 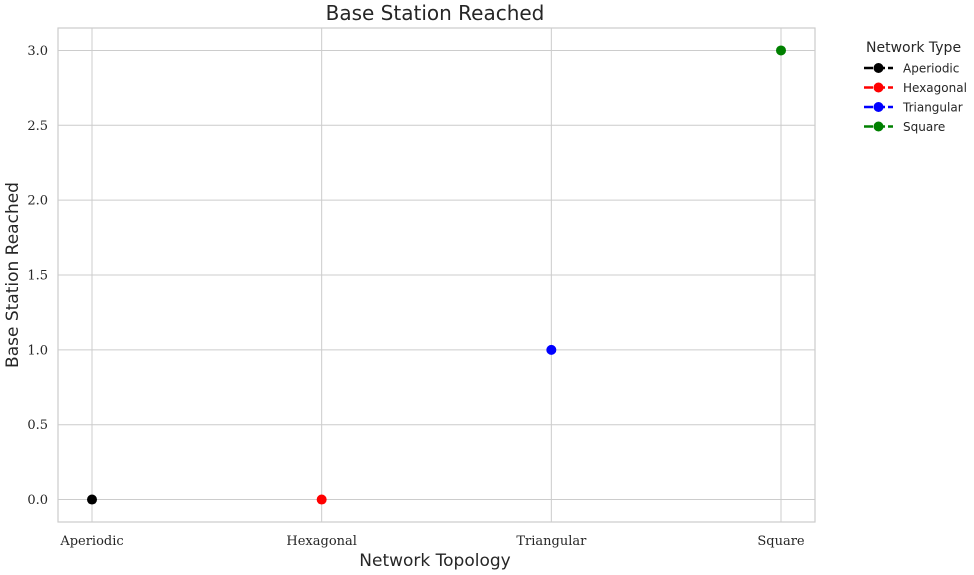 I want to click on legend-label: Triangular, so click(x=932, y=108).